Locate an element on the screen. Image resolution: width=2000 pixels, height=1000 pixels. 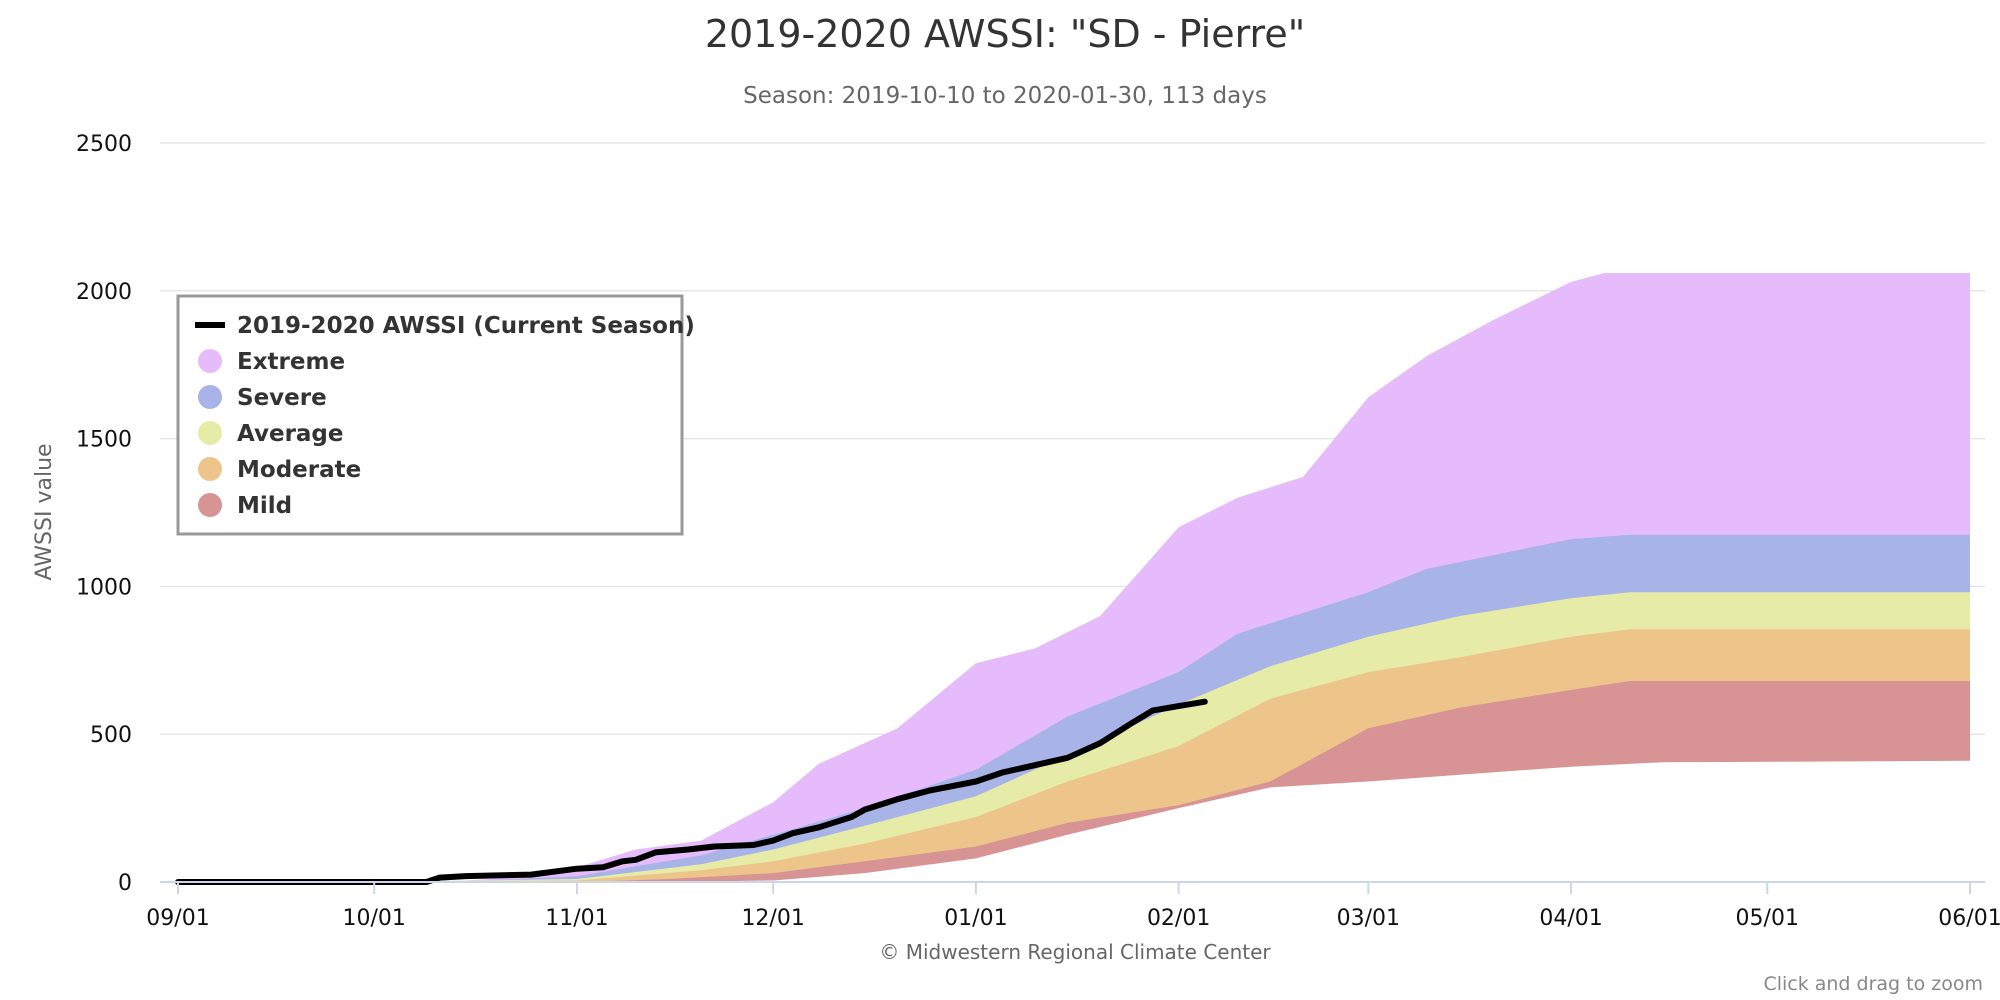
legend-label: Extreme is located at coordinates (291, 362).